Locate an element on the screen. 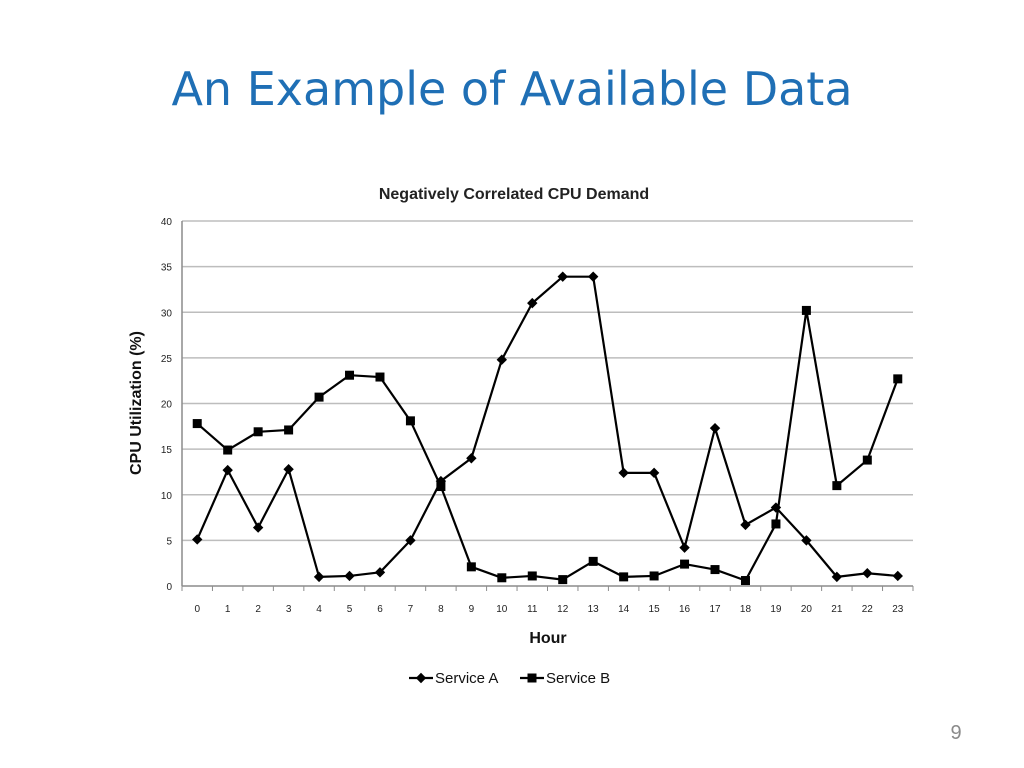 Image resolution: width=1024 pixels, height=768 pixels. legend-label: Service B is located at coordinates (578, 678).